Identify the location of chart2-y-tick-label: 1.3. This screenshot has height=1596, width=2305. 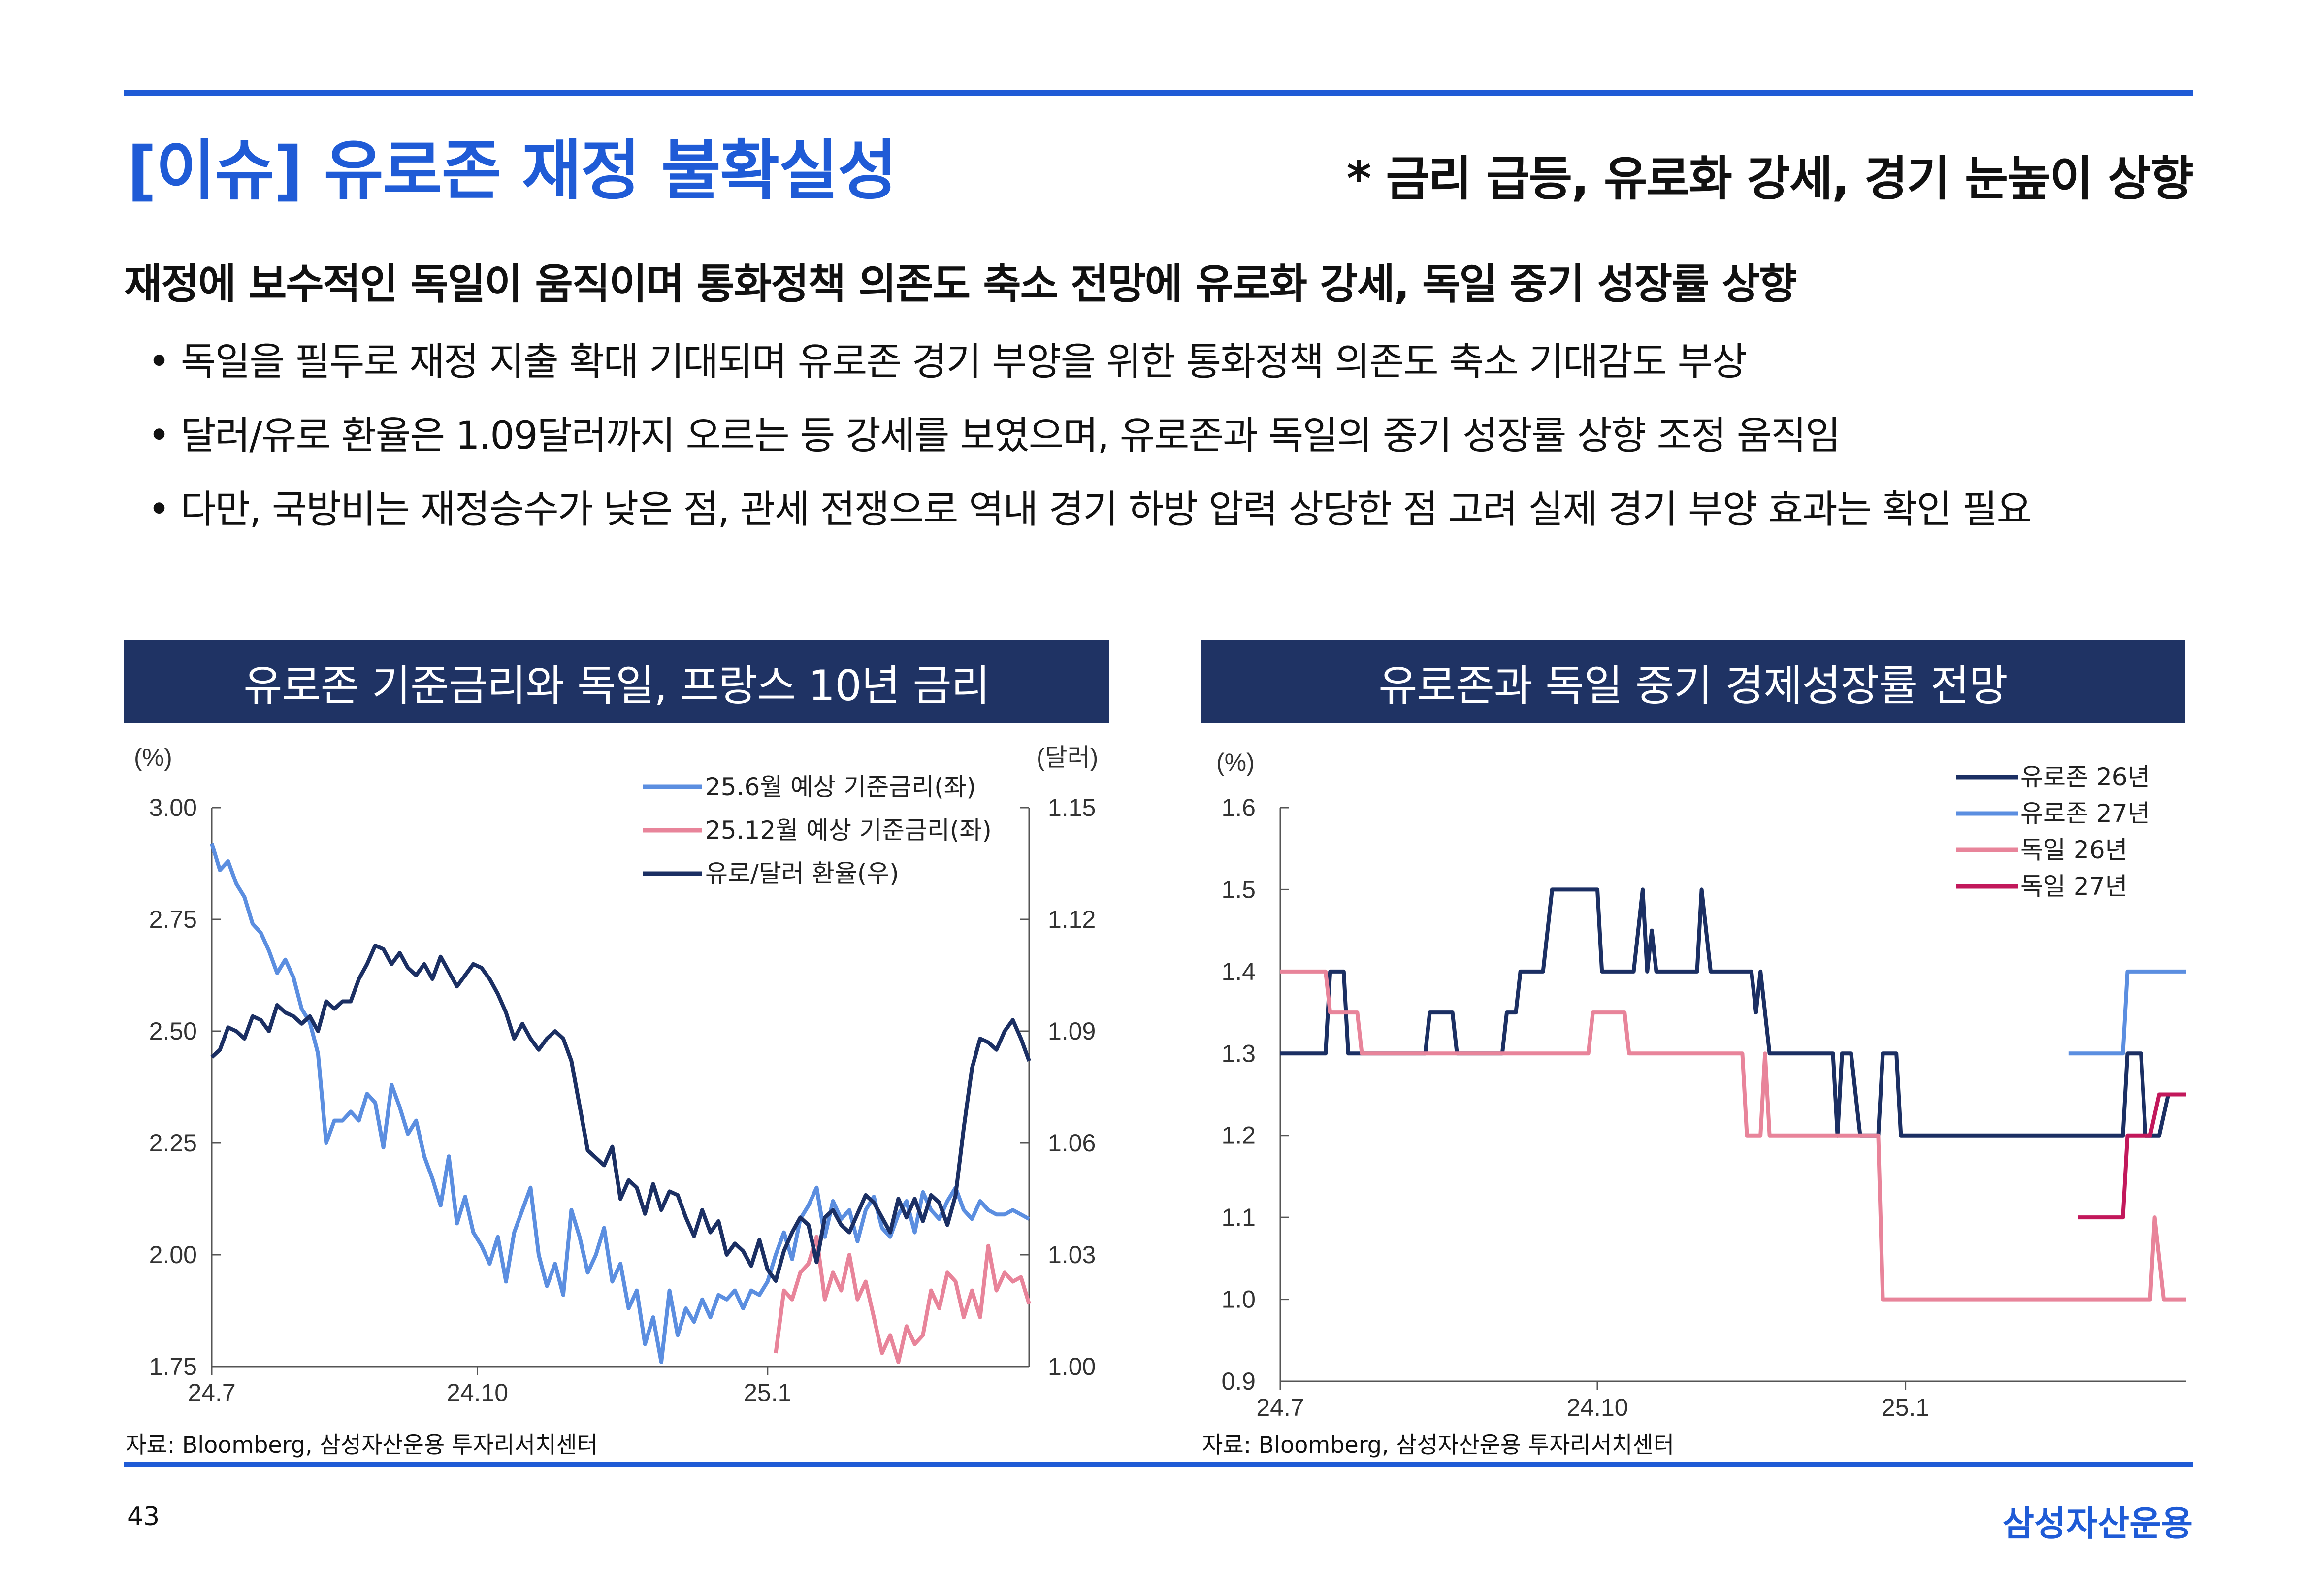
(1238, 1053).